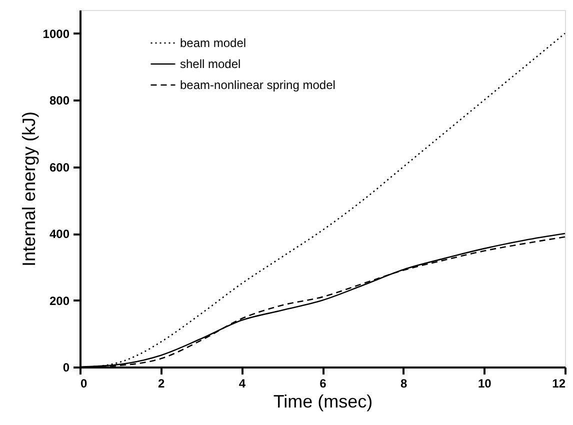  Describe the element at coordinates (323, 402) in the screenshot. I see `x-axis-title: Time (msec)` at that location.